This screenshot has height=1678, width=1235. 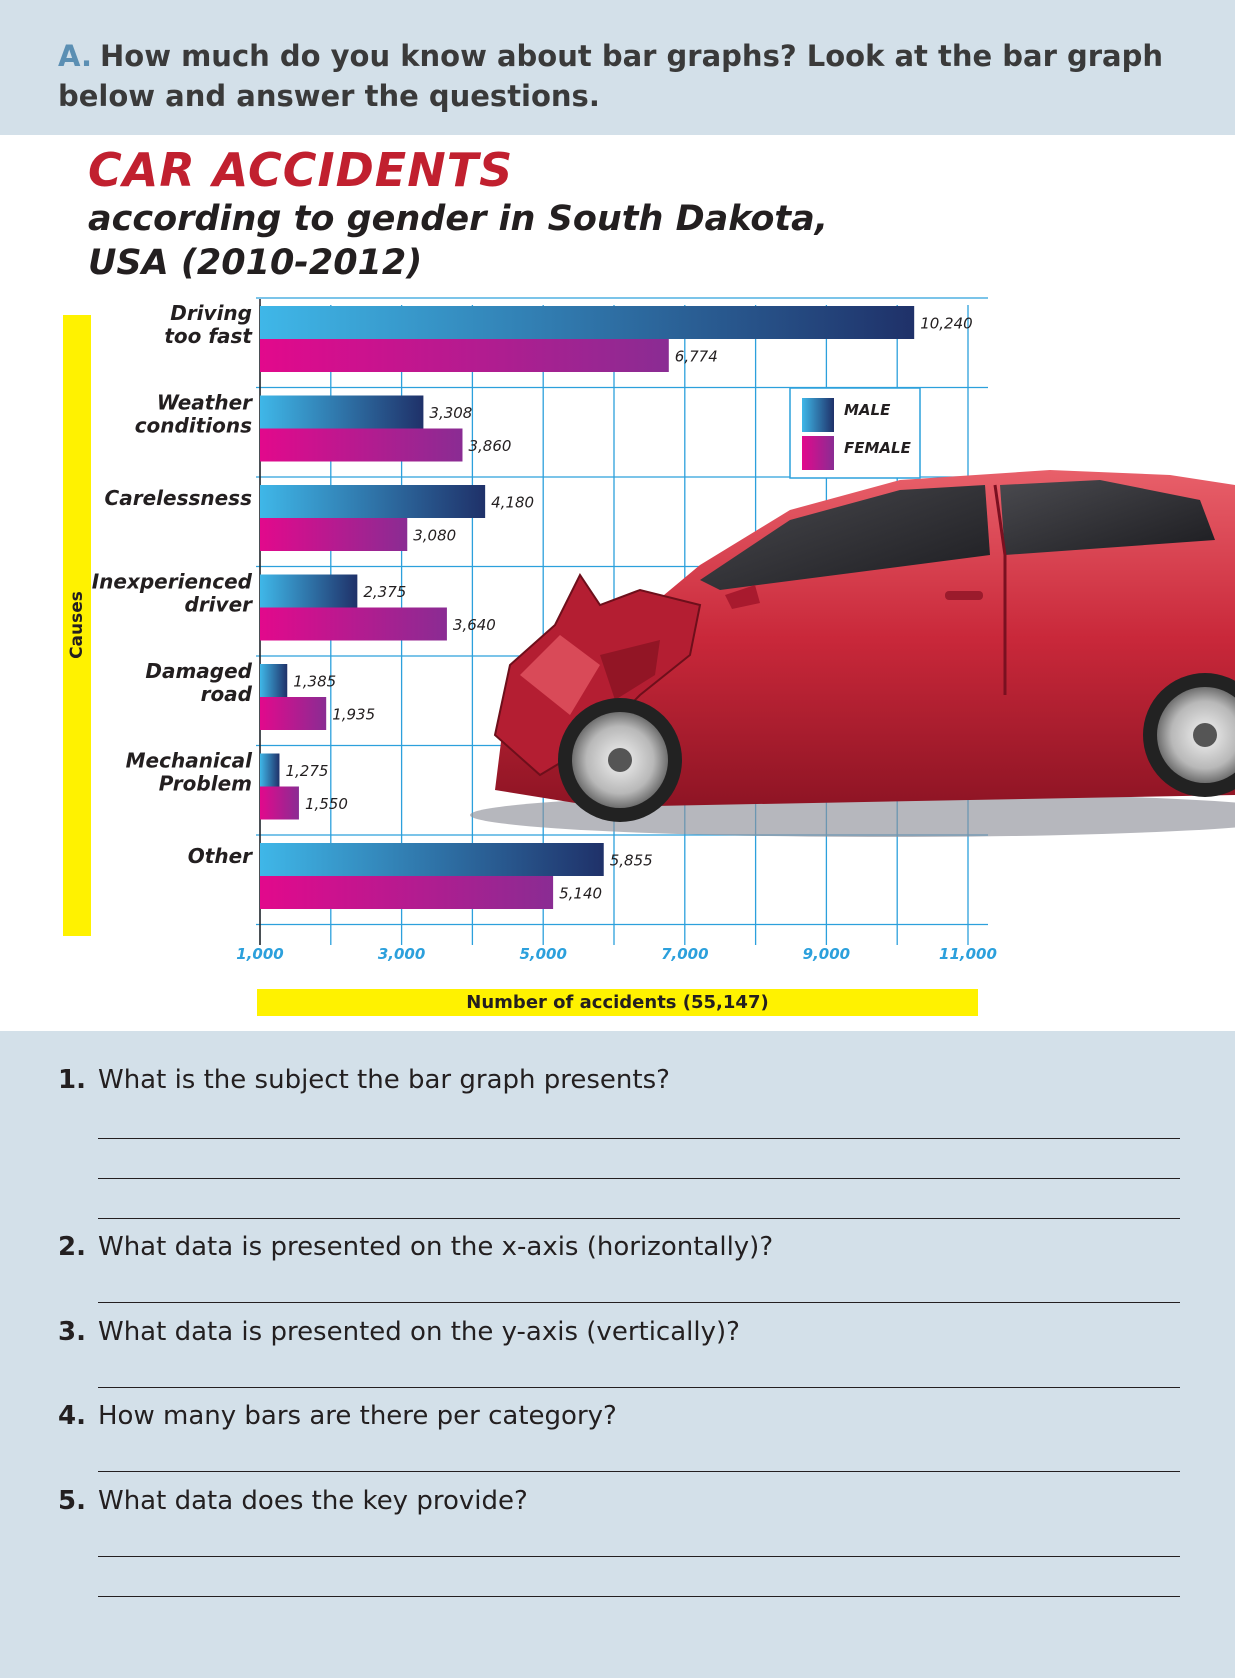 What do you see at coordinates (865, 638) in the screenshot?
I see `car-body` at bounding box center [865, 638].